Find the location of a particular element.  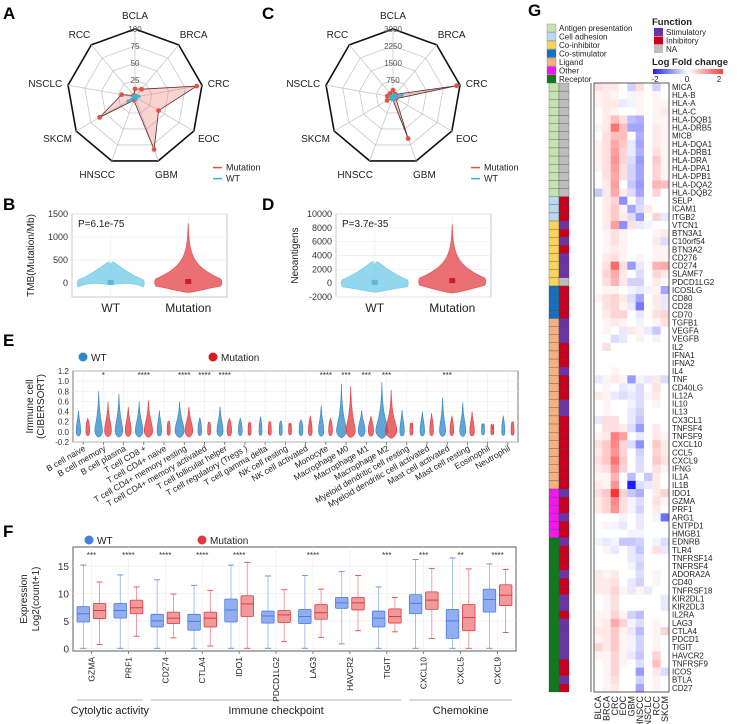

row-label-vtcn1: VTCN1 is located at coordinates (685, 225).